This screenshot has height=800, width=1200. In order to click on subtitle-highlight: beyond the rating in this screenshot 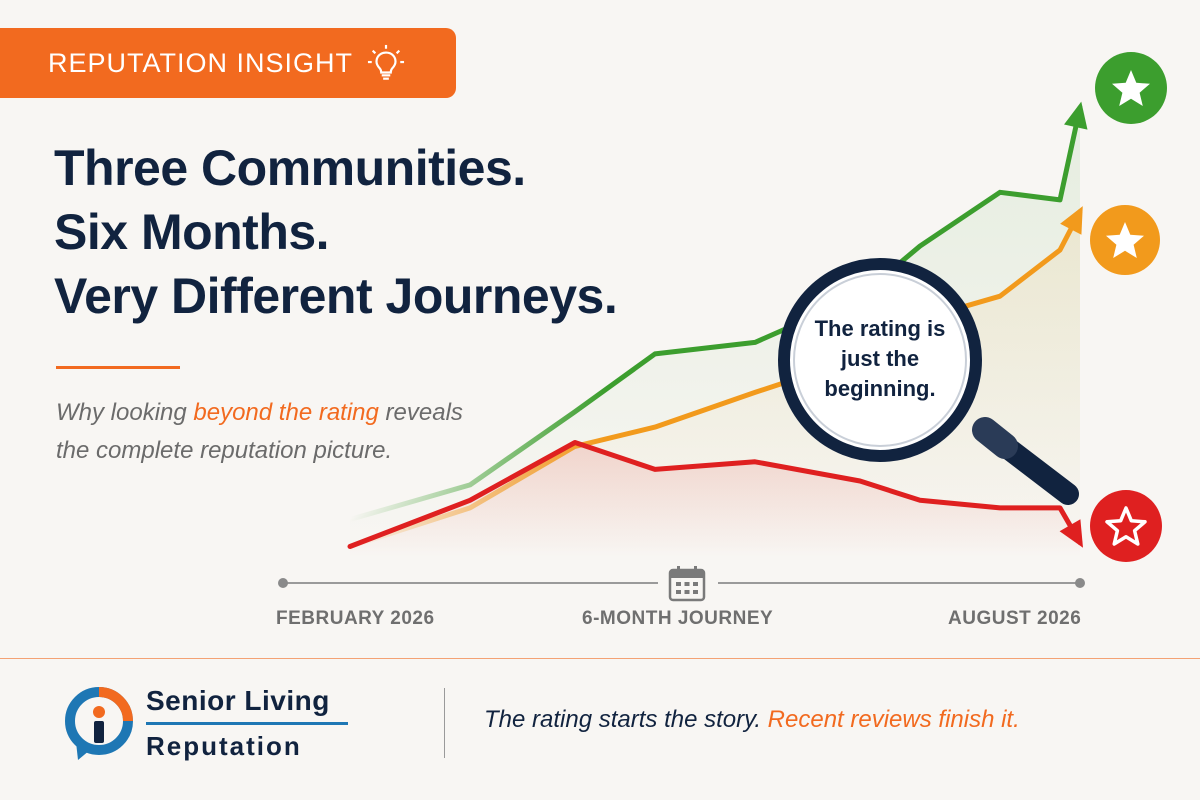, I will do `click(286, 412)`.